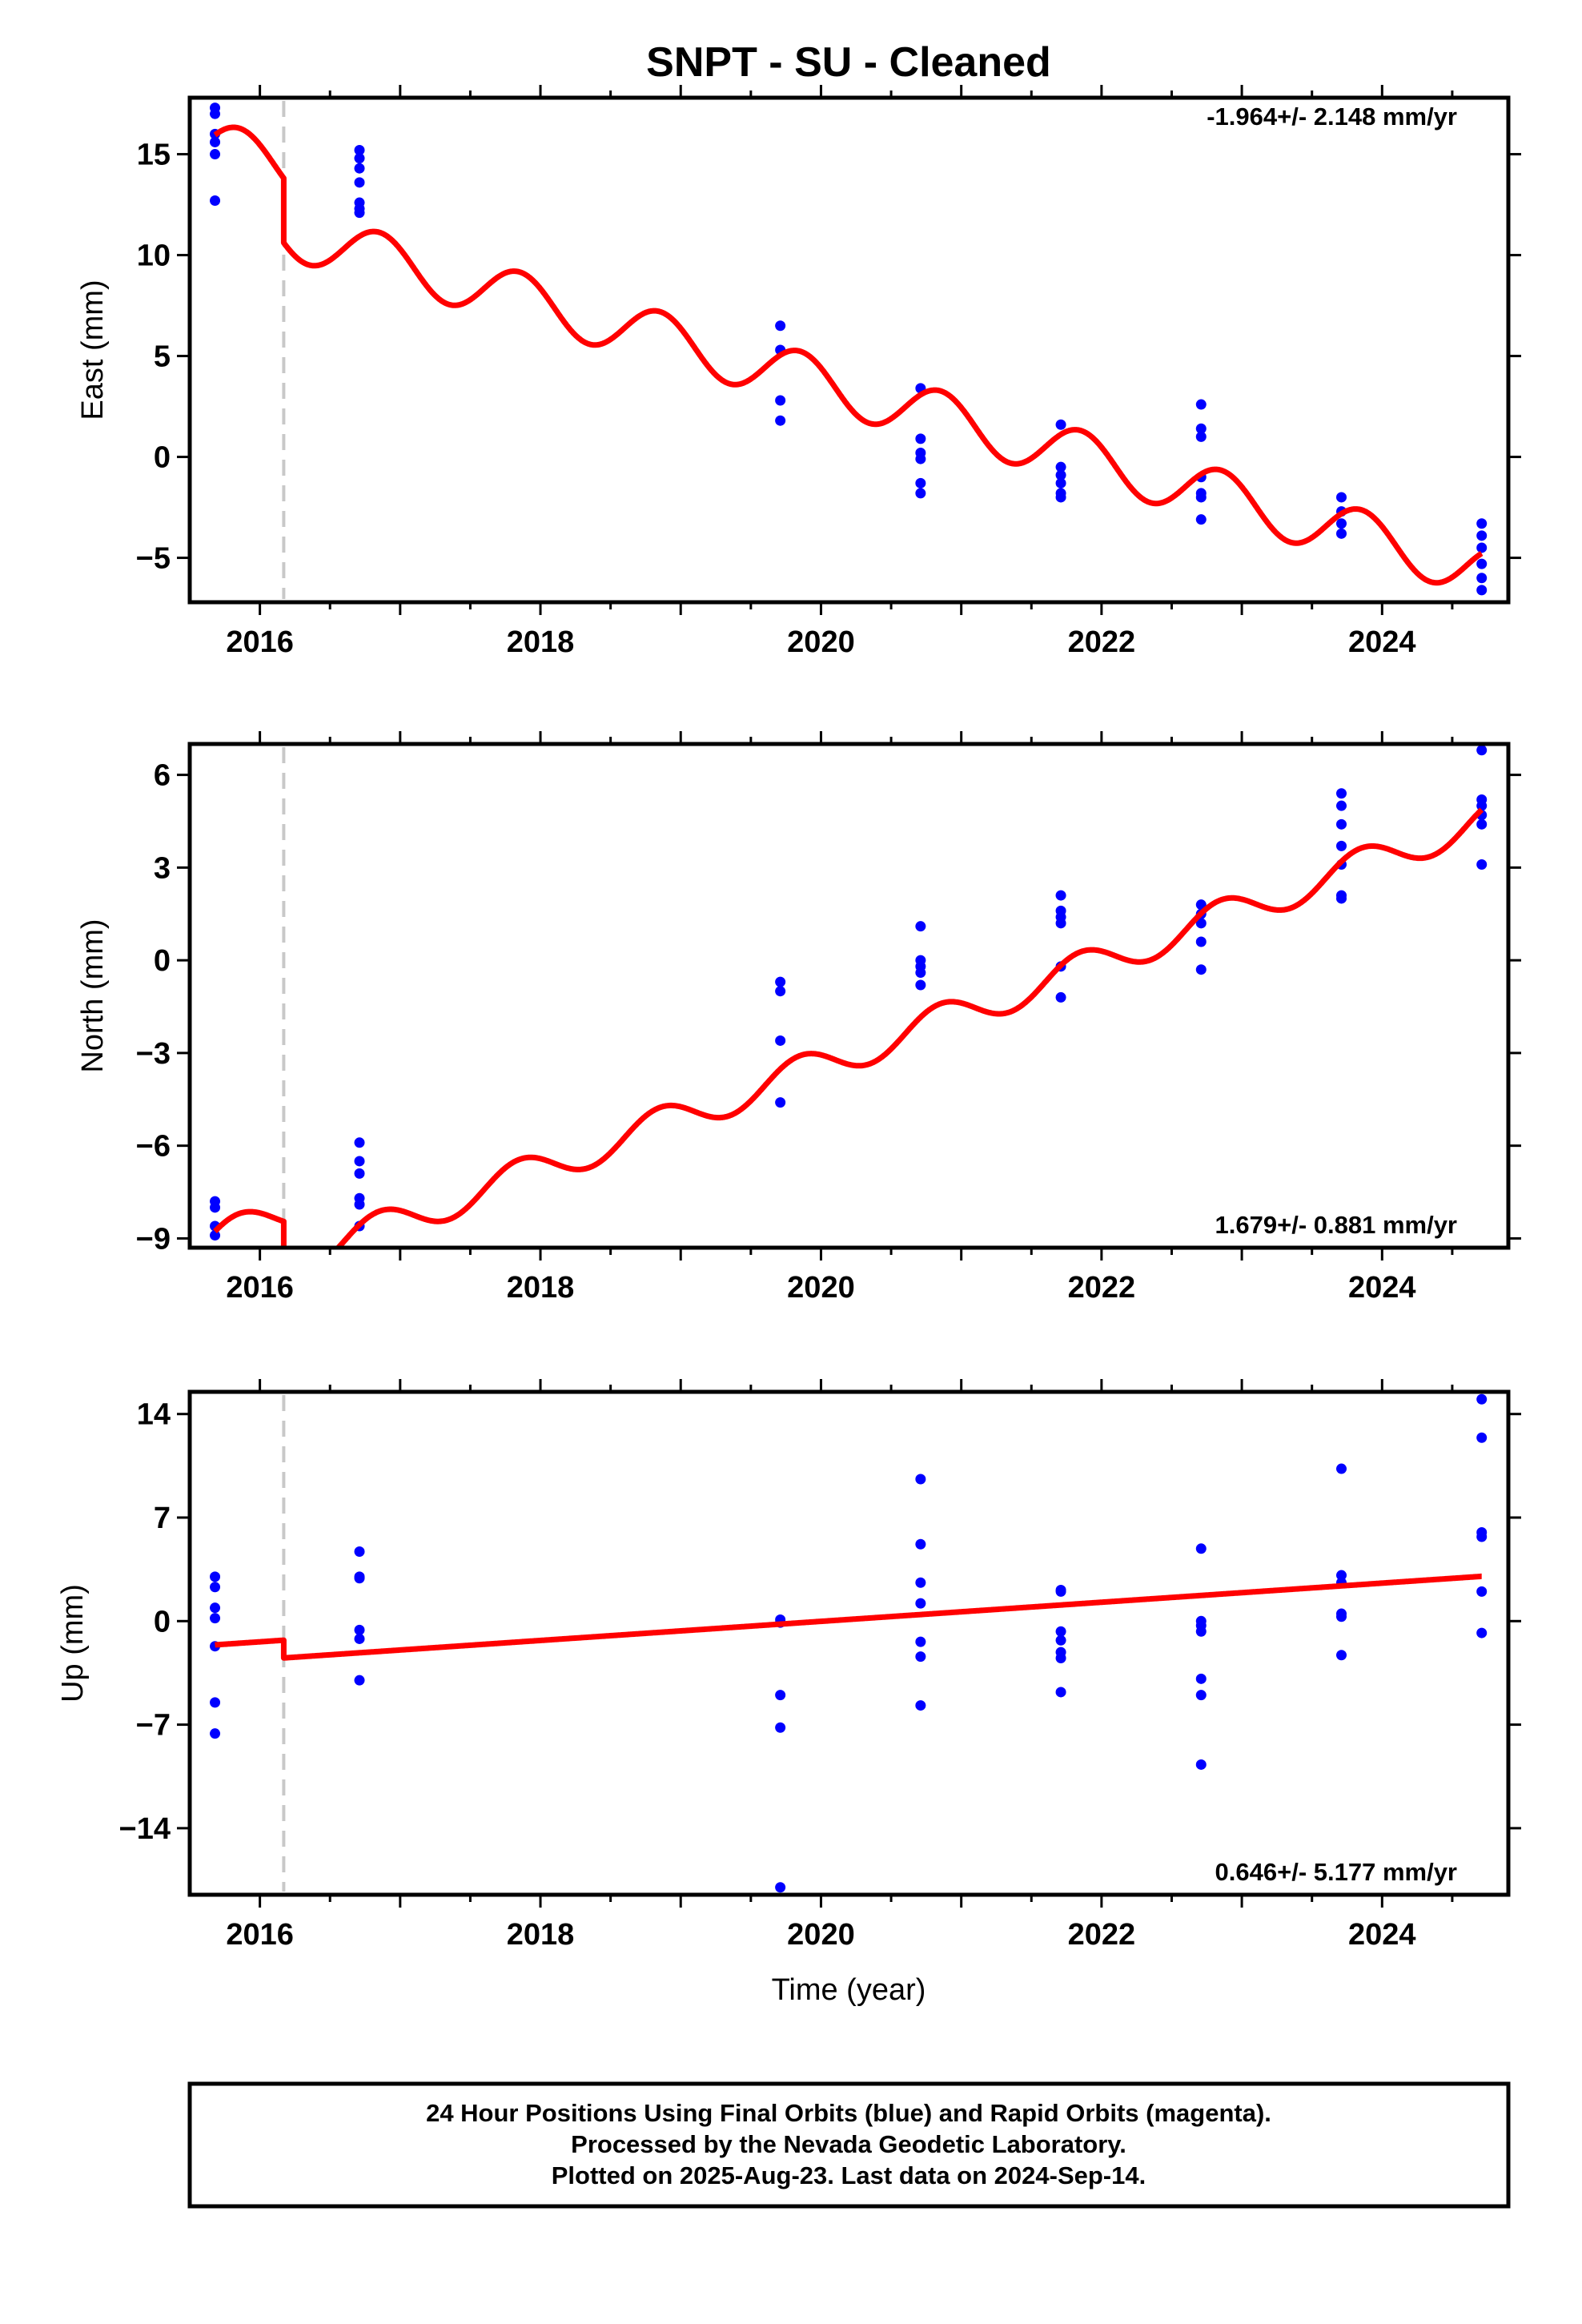  Describe the element at coordinates (162, 1518) in the screenshot. I see `y-tick-label: 7` at that location.